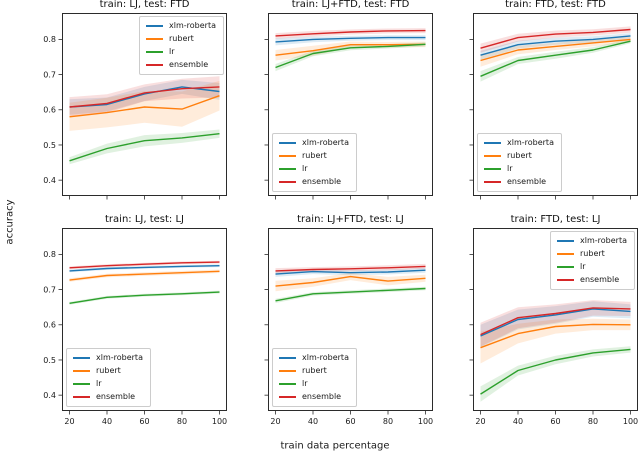 The image size is (640, 462). Describe the element at coordinates (335, 446) in the screenshot. I see `x-axis-label: train data percentage` at that location.